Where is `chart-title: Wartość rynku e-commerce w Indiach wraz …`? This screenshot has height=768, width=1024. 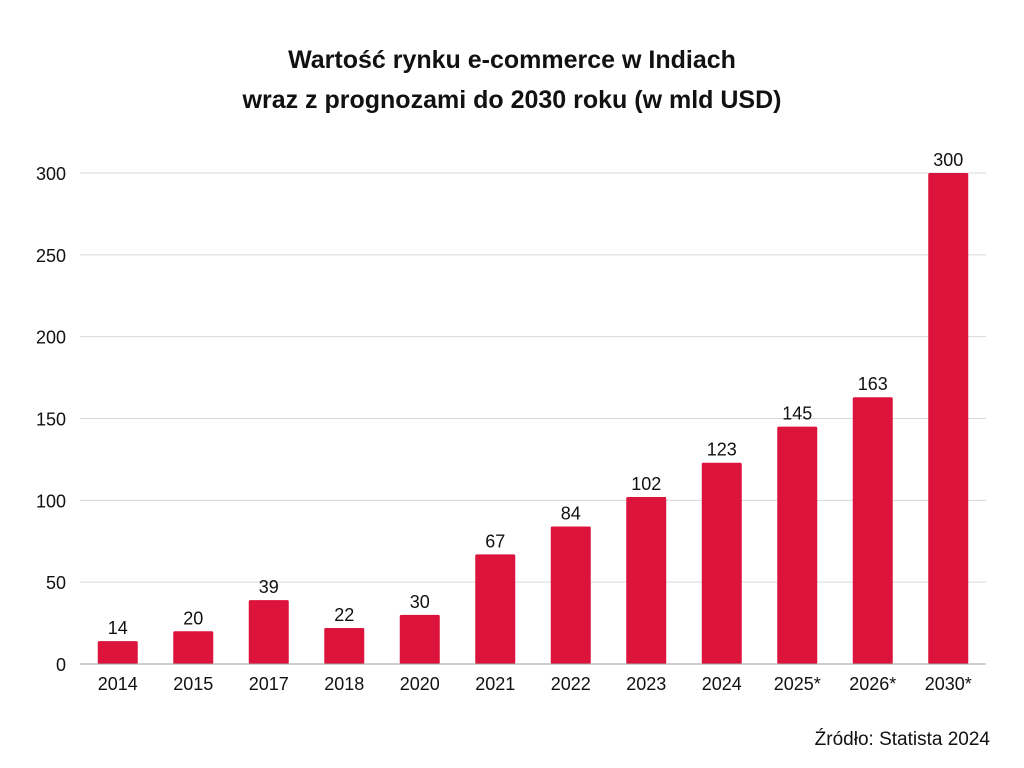 chart-title: Wartość rynku e-commerce w Indiach wraz … is located at coordinates (512, 80).